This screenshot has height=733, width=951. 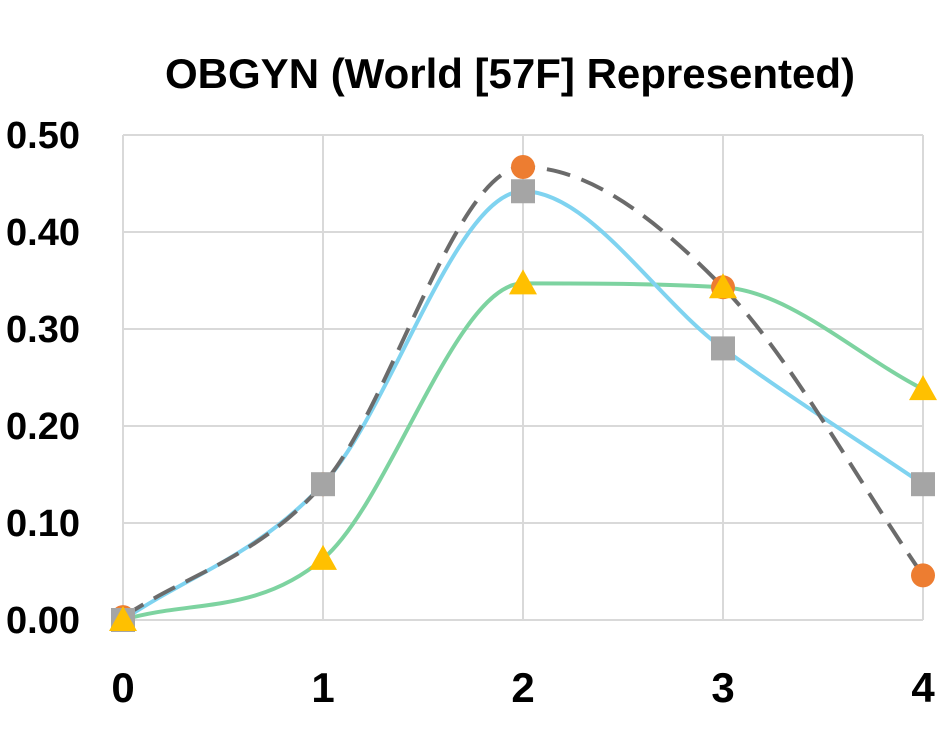 I want to click on y-tick-label: 0.50, so click(x=43, y=136).